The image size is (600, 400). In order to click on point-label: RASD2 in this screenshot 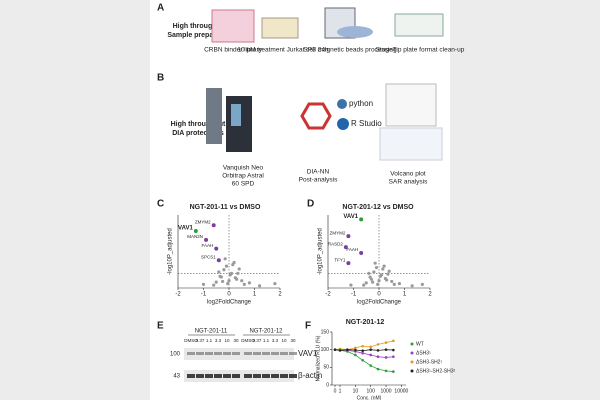, I will do `click(336, 243)`.